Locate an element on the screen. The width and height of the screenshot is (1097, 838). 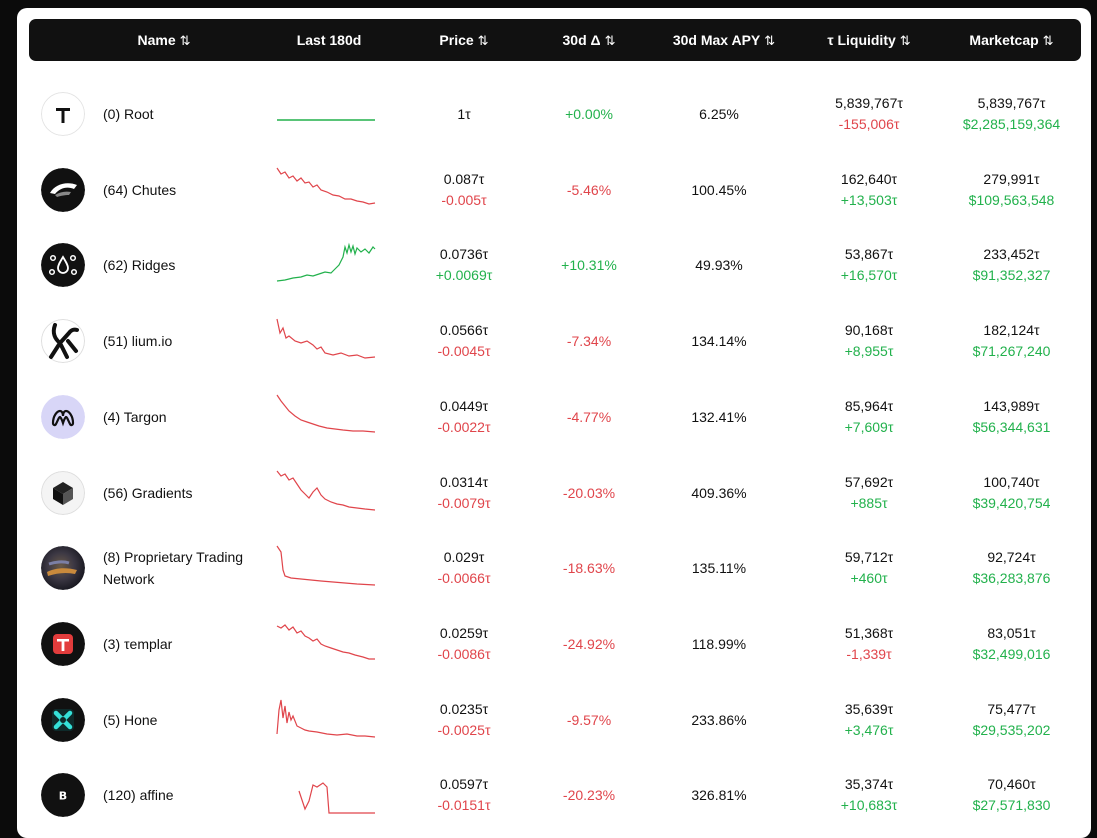
delta-value: +10.31% is located at coordinates (589, 264).